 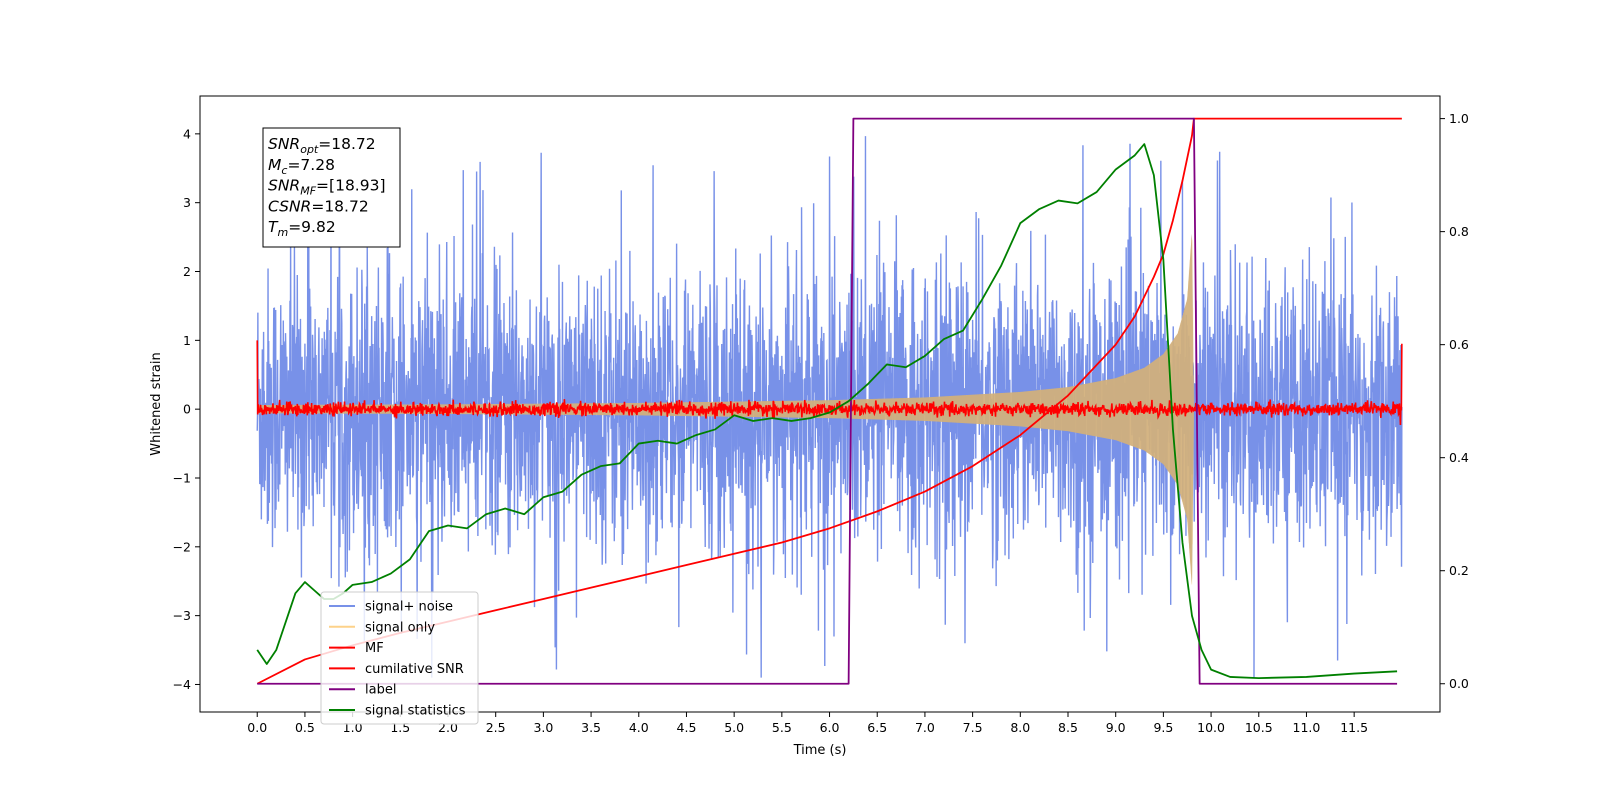 What do you see at coordinates (687, 727) in the screenshot?
I see `x-tick-label: 4.5` at bounding box center [687, 727].